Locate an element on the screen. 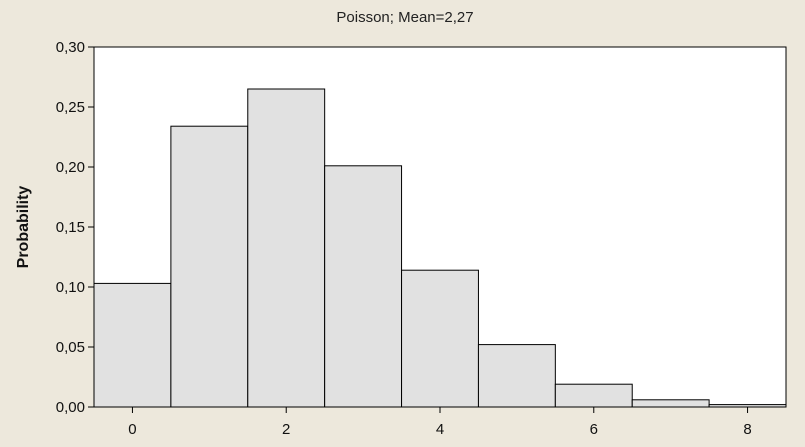 This screenshot has height=447, width=805. x-tick-label: 0 is located at coordinates (132, 429).